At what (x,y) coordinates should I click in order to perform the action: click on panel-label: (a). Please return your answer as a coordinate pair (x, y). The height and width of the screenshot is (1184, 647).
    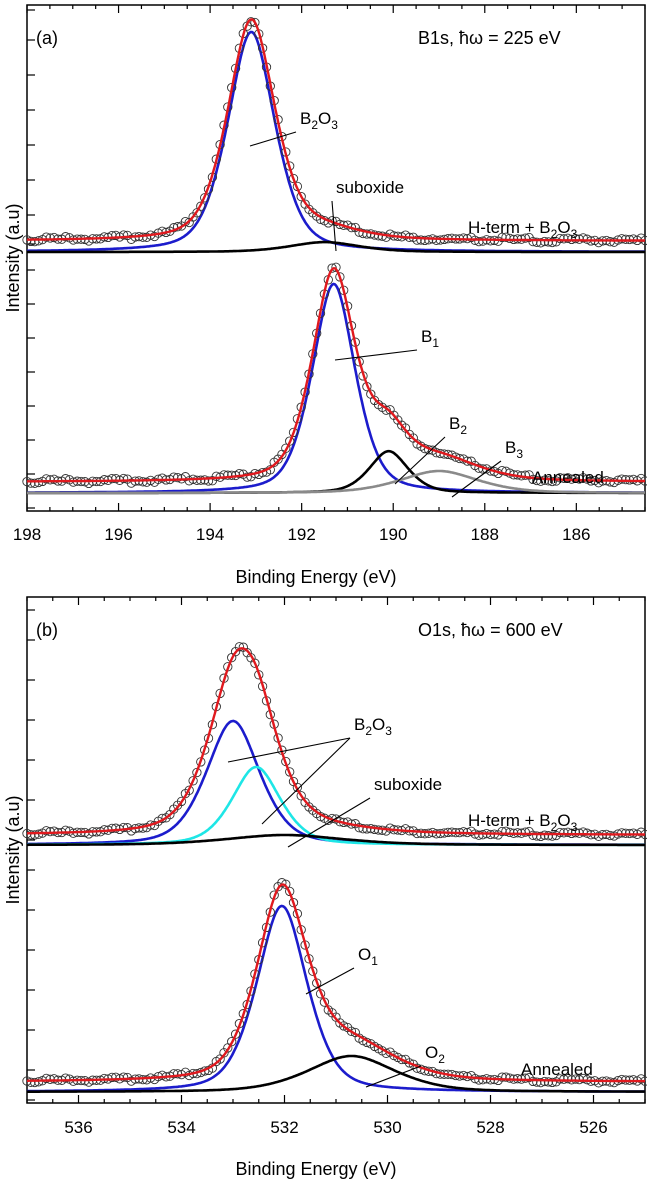
    Looking at the image, I should click on (47, 38).